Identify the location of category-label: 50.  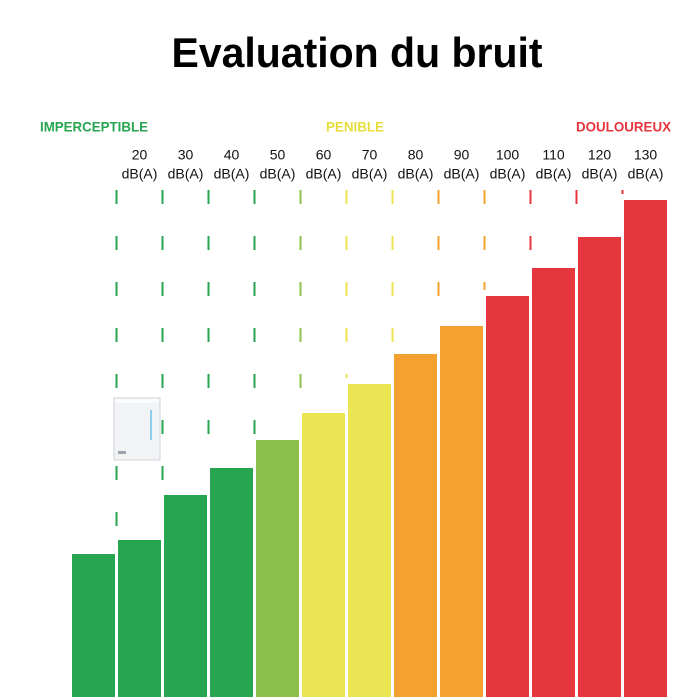
(278, 155).